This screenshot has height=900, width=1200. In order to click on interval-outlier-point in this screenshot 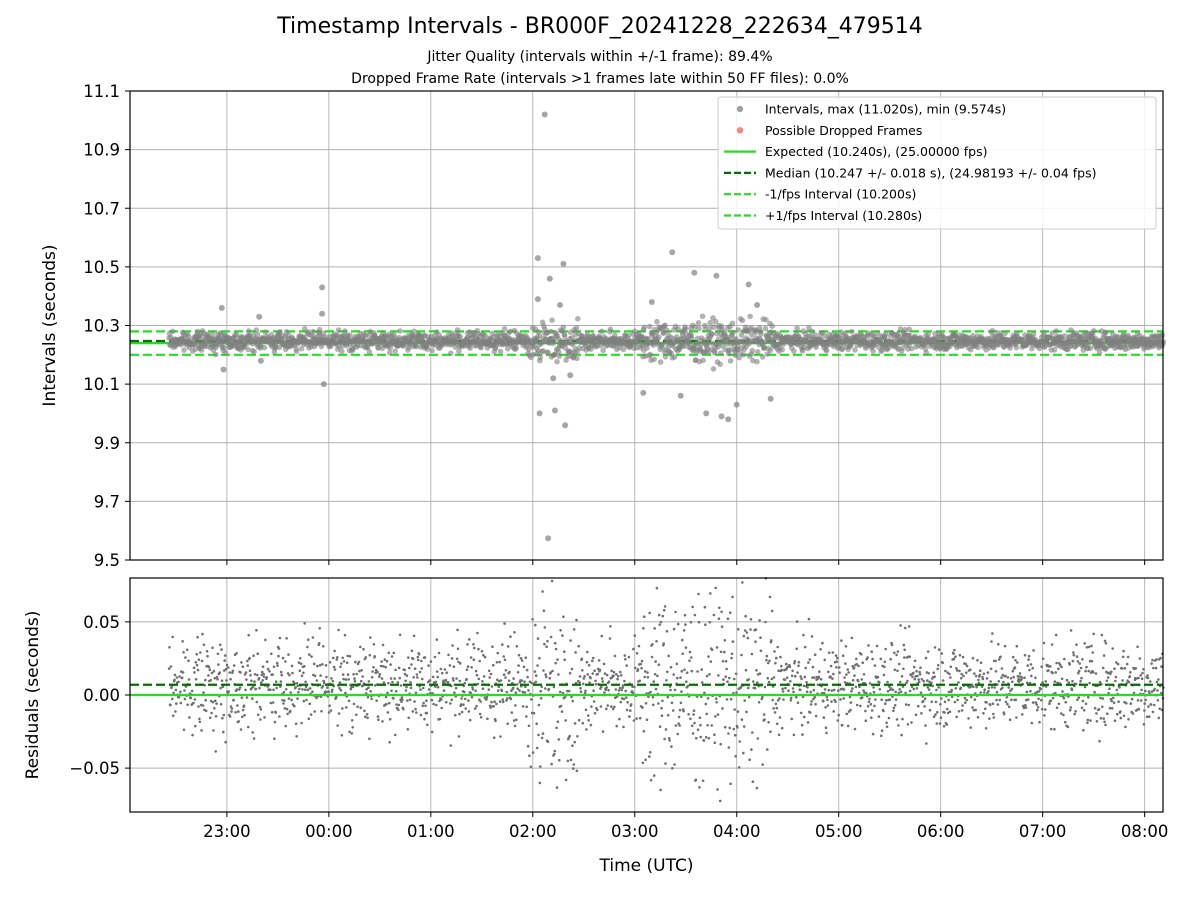, I will do `click(554, 410)`.